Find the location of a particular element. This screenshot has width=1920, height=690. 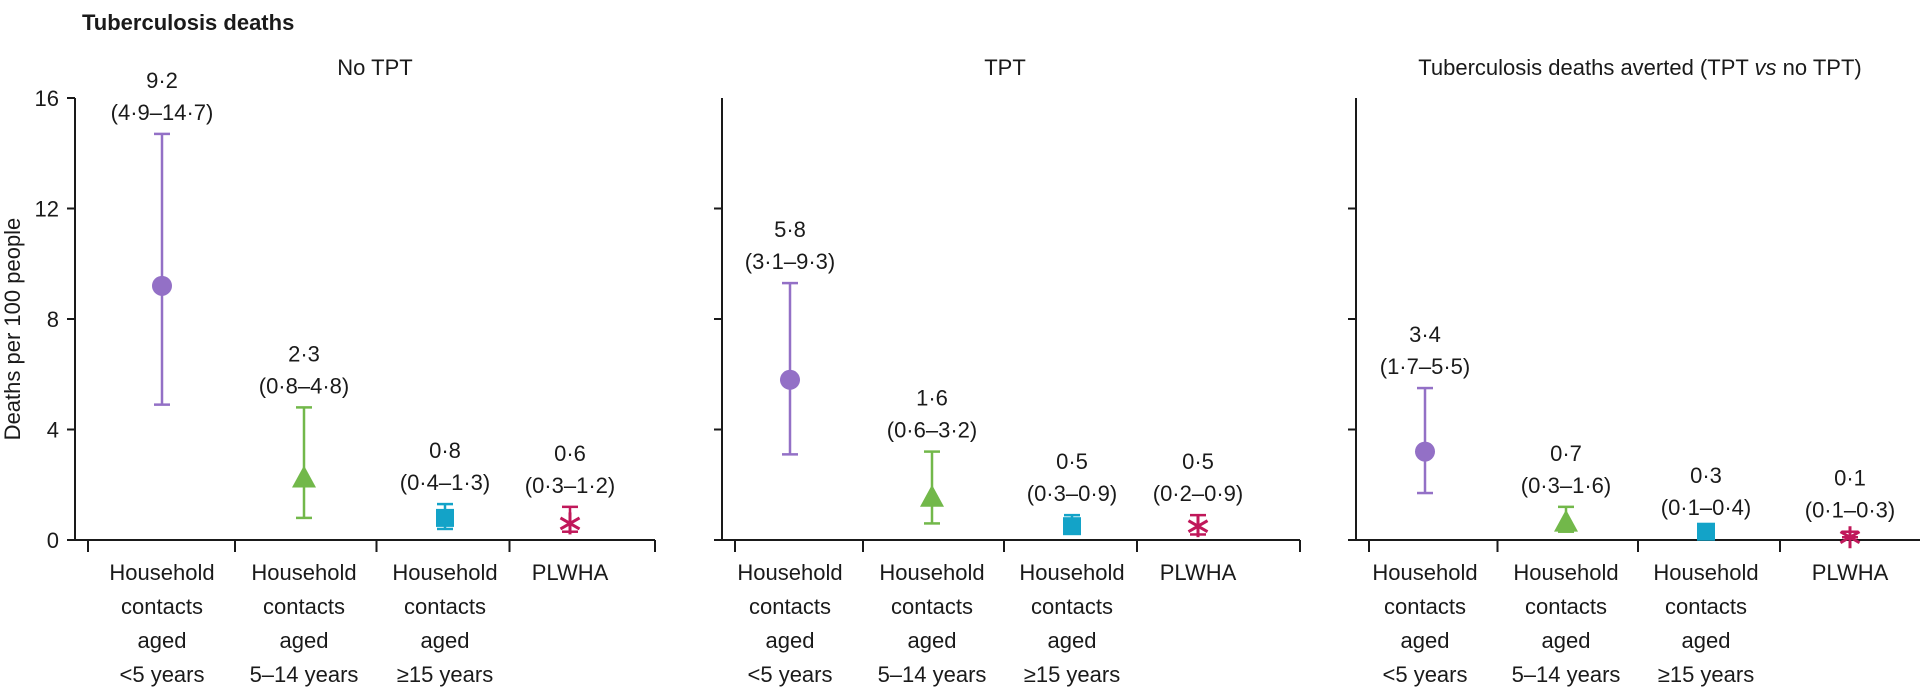

panel-title-part: Tuberculosis deaths averted (TPT is located at coordinates (1586, 67).